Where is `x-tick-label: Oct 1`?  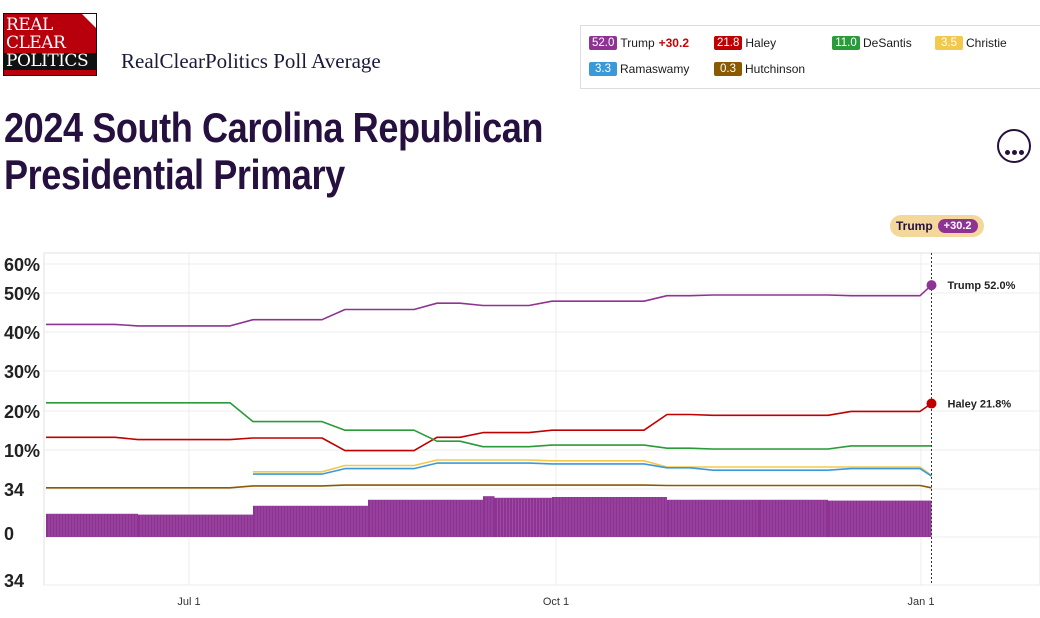
x-tick-label: Oct 1 is located at coordinates (556, 602).